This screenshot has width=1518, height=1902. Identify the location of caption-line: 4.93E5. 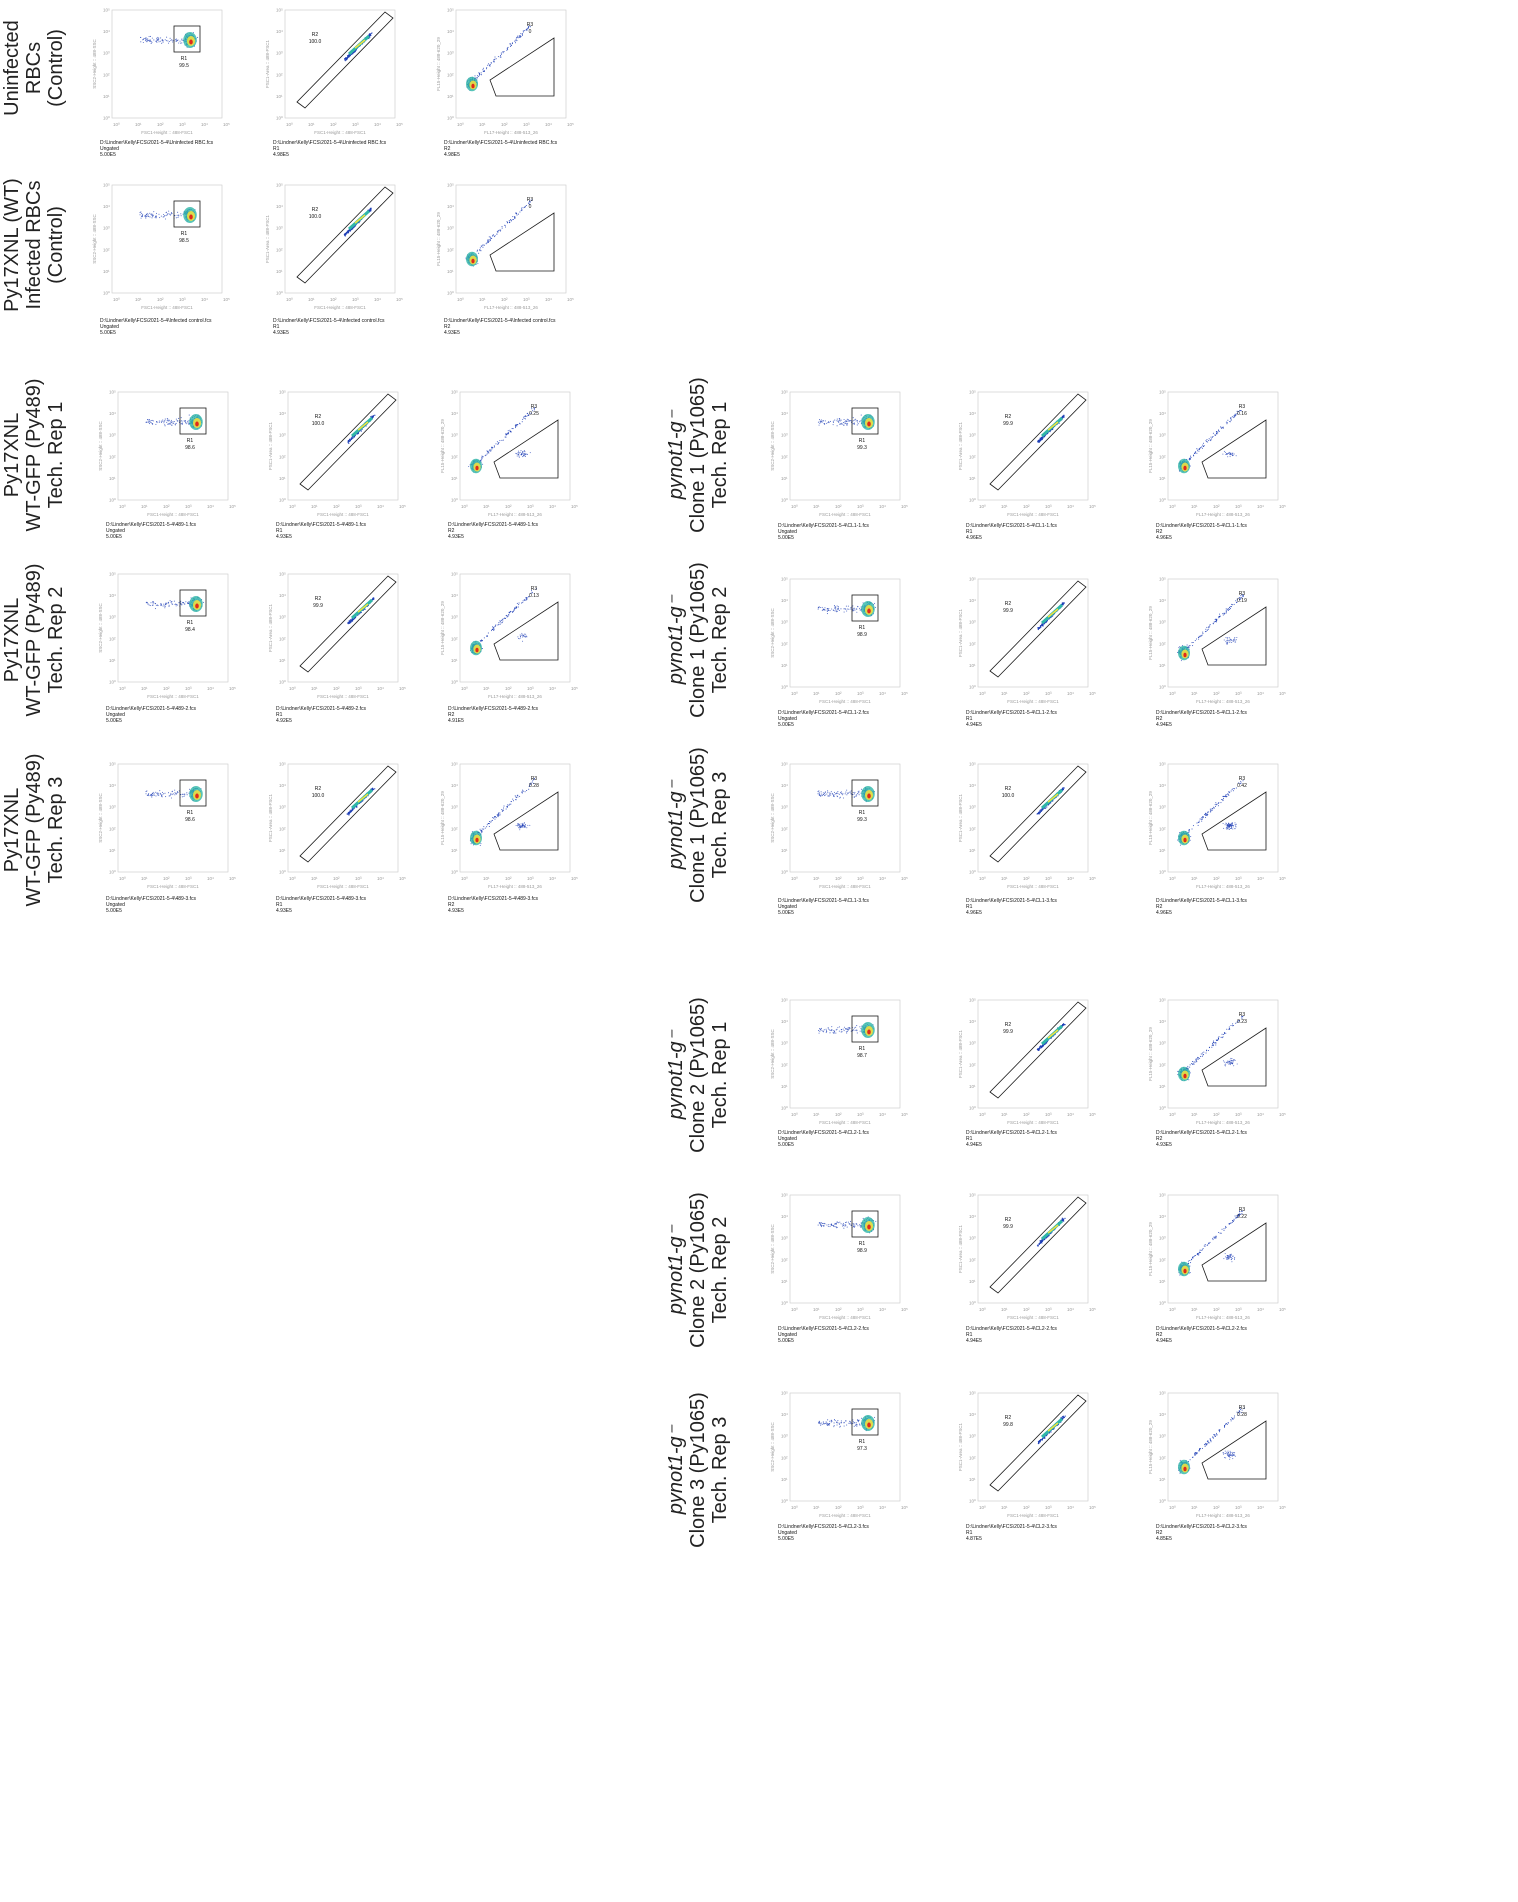
(456, 537).